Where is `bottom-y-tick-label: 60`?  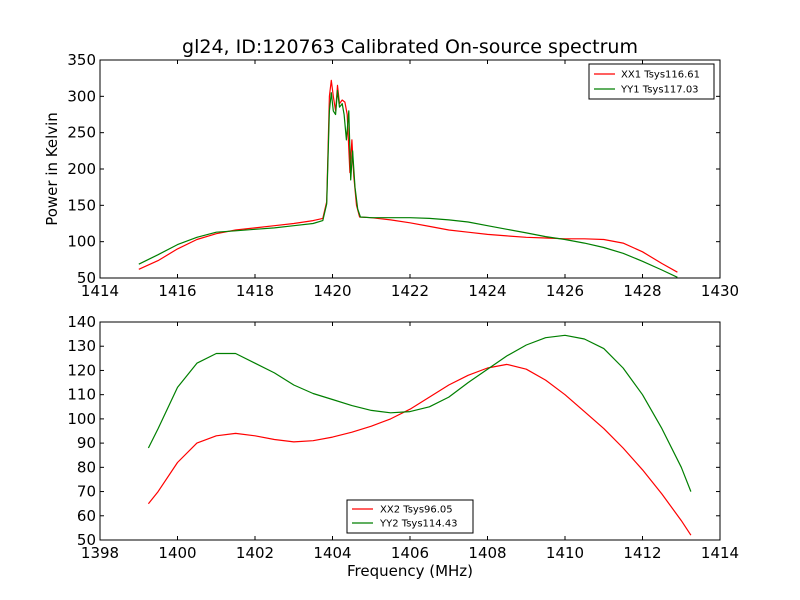 bottom-y-tick-label: 60 is located at coordinates (86, 516).